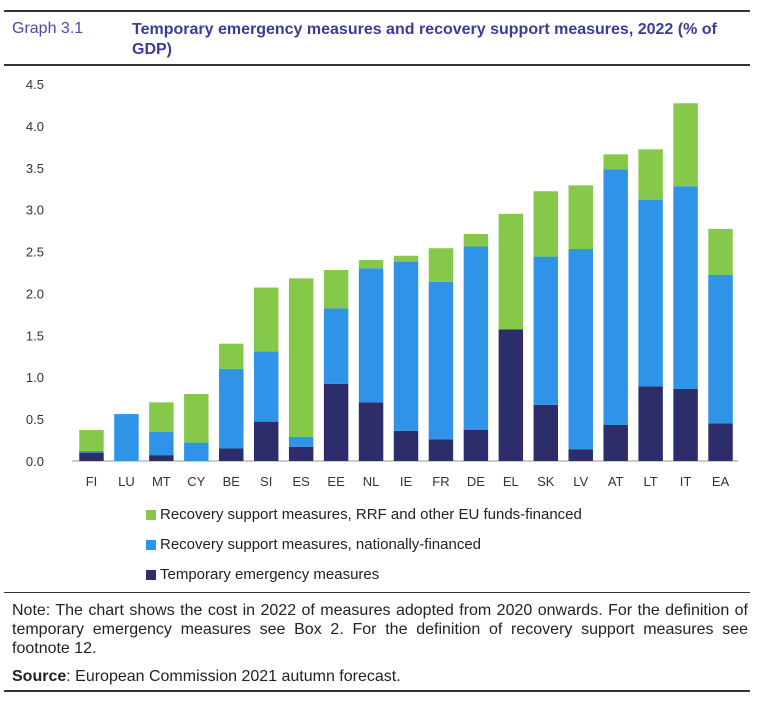  I want to click on title-rule, so click(377, 65).